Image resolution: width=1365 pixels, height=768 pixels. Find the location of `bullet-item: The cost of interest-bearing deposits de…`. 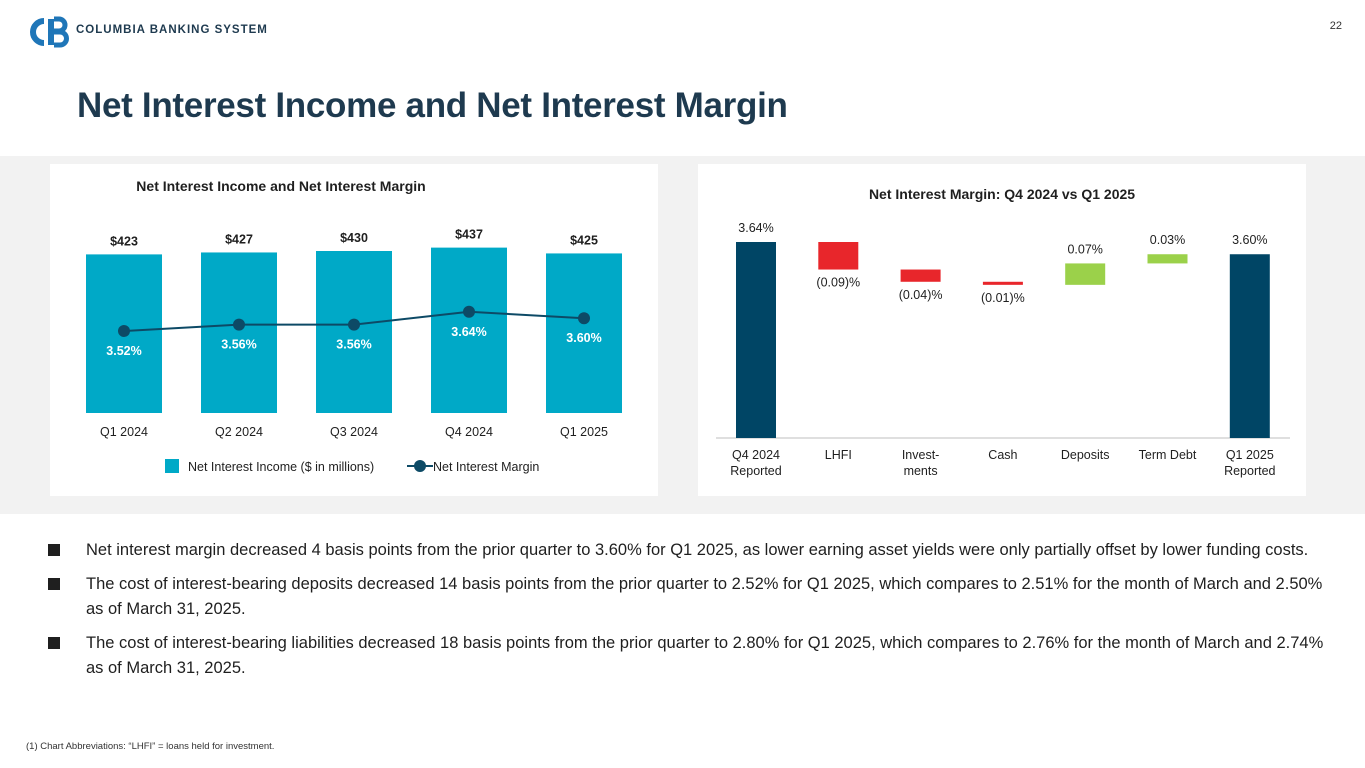

bullet-item: The cost of interest-bearing deposits de… is located at coordinates (688, 597).